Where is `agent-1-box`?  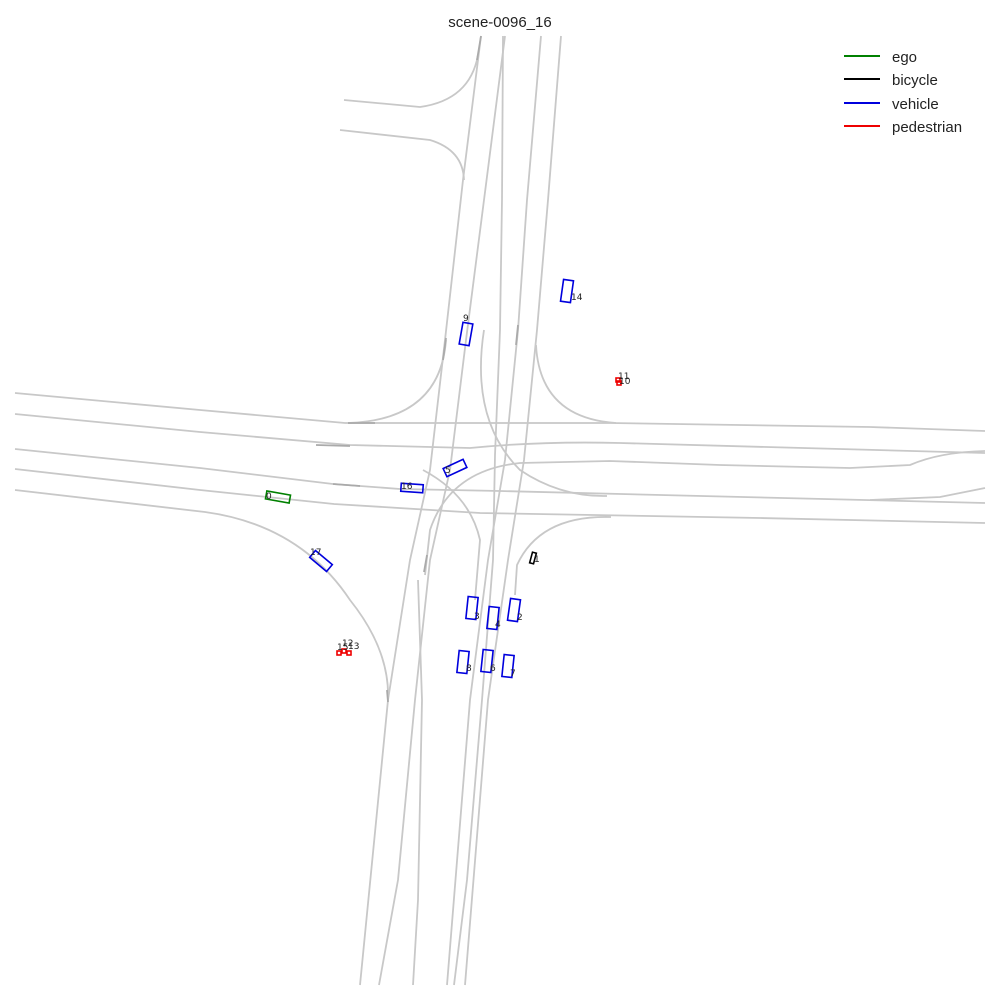
agent-1-box is located at coordinates (533, 558).